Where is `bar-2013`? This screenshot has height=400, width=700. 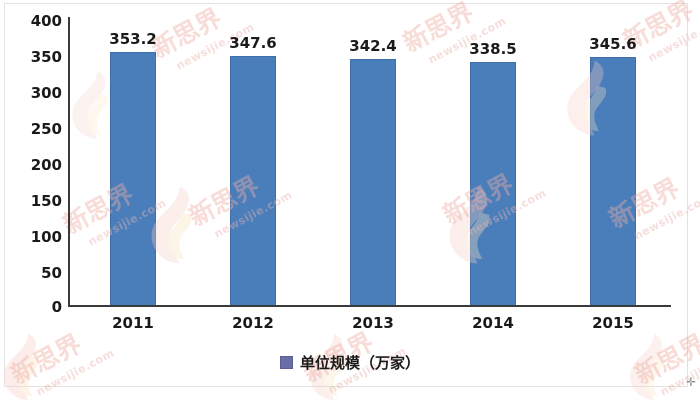 bar-2013 is located at coordinates (373, 182).